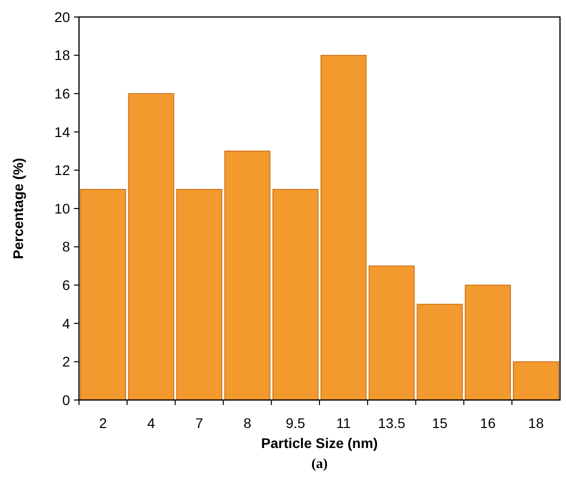 The image size is (566, 481). I want to click on y-tick-label: 4, so click(66, 323).